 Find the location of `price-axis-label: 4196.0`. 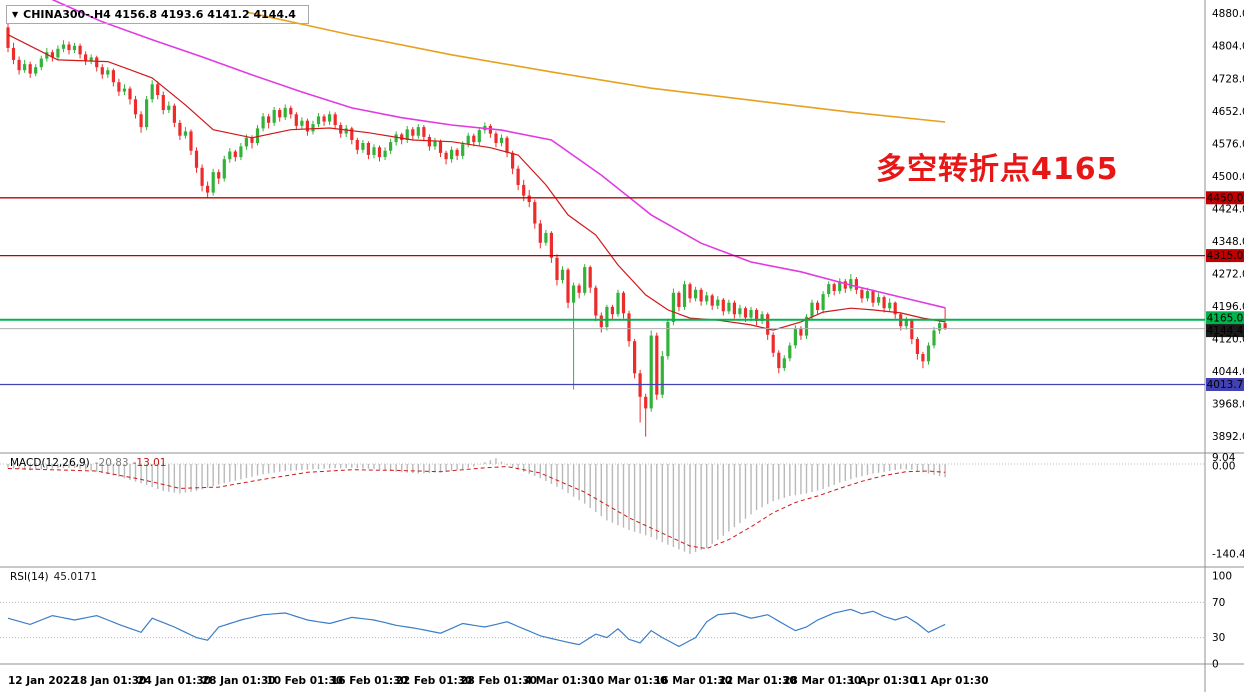

price-axis-label: 4196.0 is located at coordinates (1228, 307).